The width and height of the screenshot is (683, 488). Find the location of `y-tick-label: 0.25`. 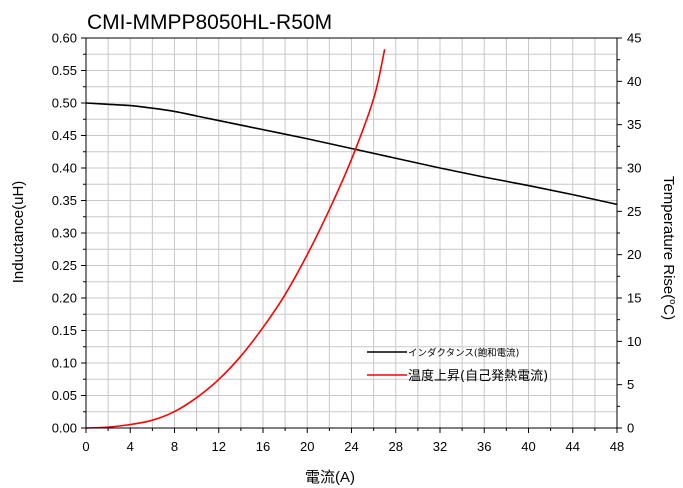

y-tick-label: 0.25 is located at coordinates (64, 265).